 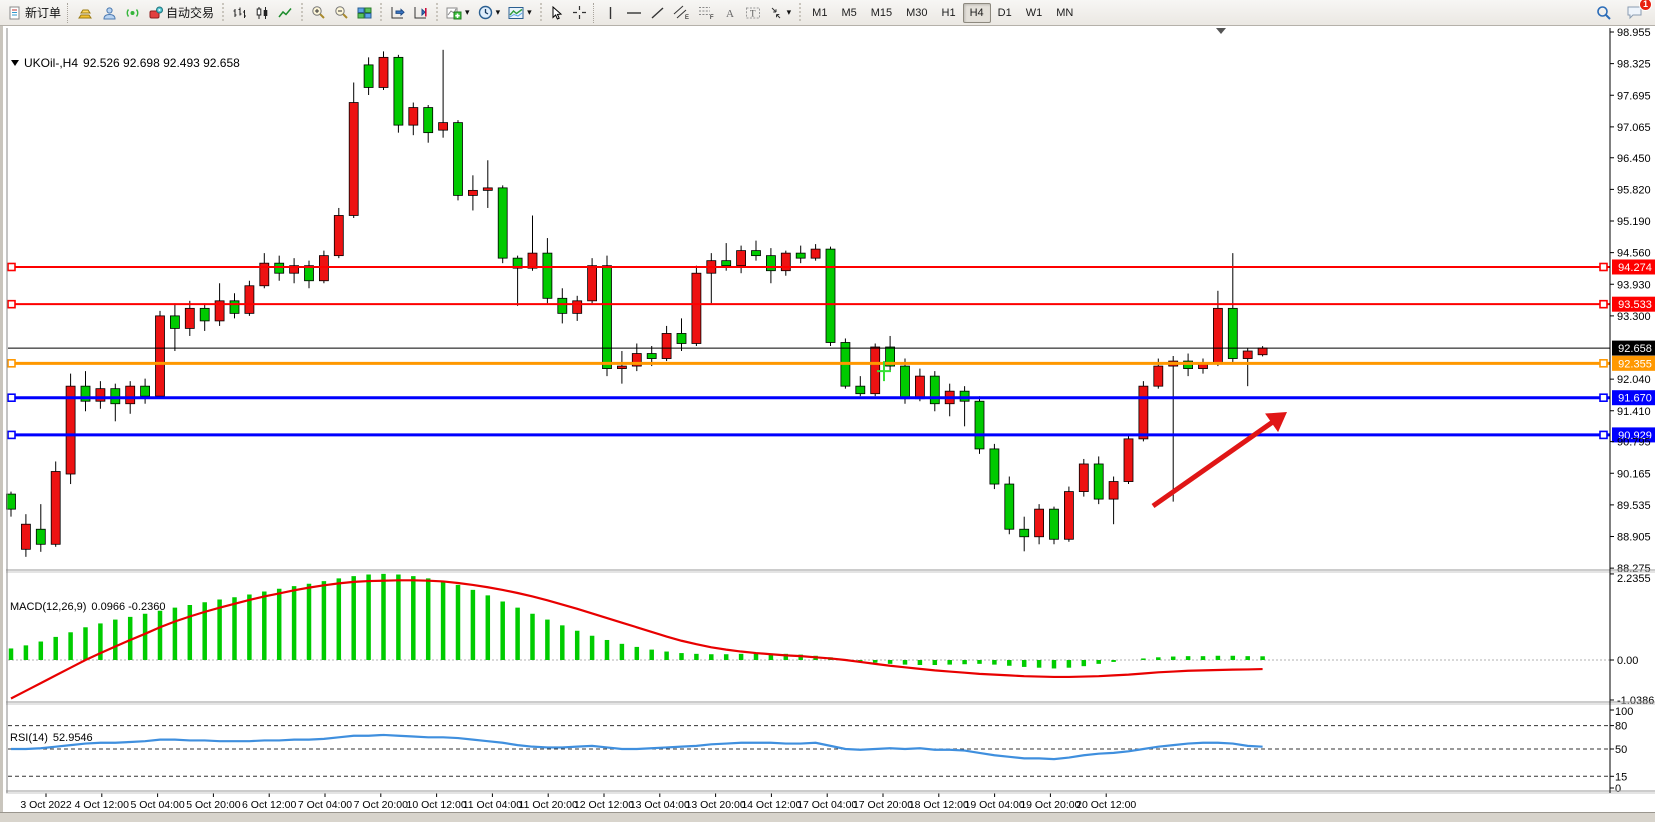 What do you see at coordinates (809, 636) in the screenshot?
I see `macd-pane` at bounding box center [809, 636].